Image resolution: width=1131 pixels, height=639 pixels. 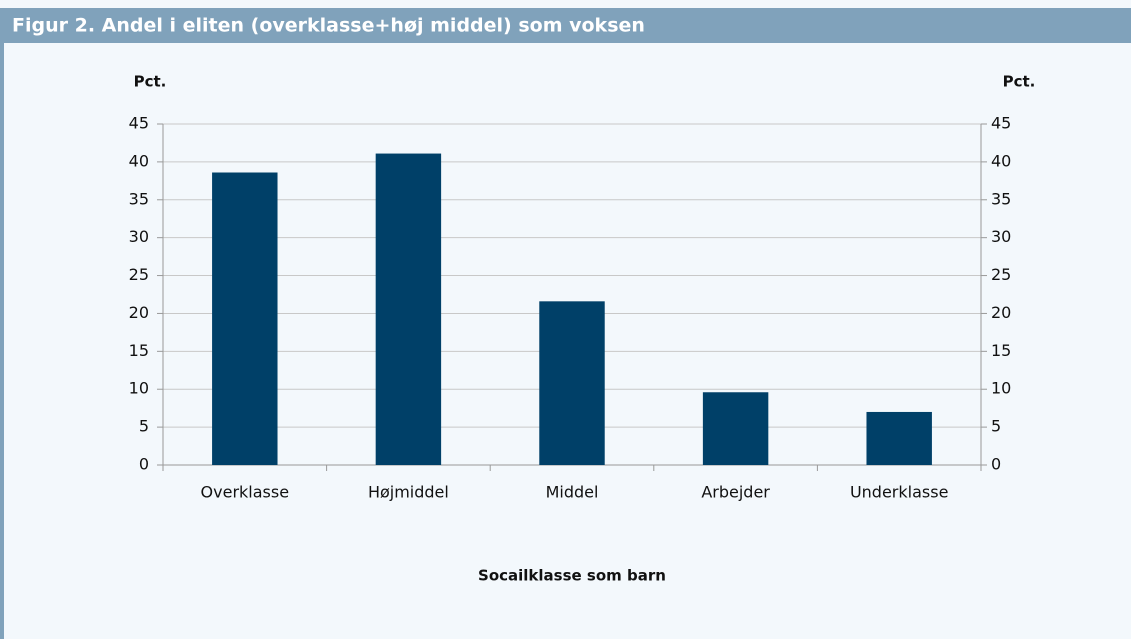 What do you see at coordinates (144, 464) in the screenshot?
I see `y-tick-label: 0` at bounding box center [144, 464].